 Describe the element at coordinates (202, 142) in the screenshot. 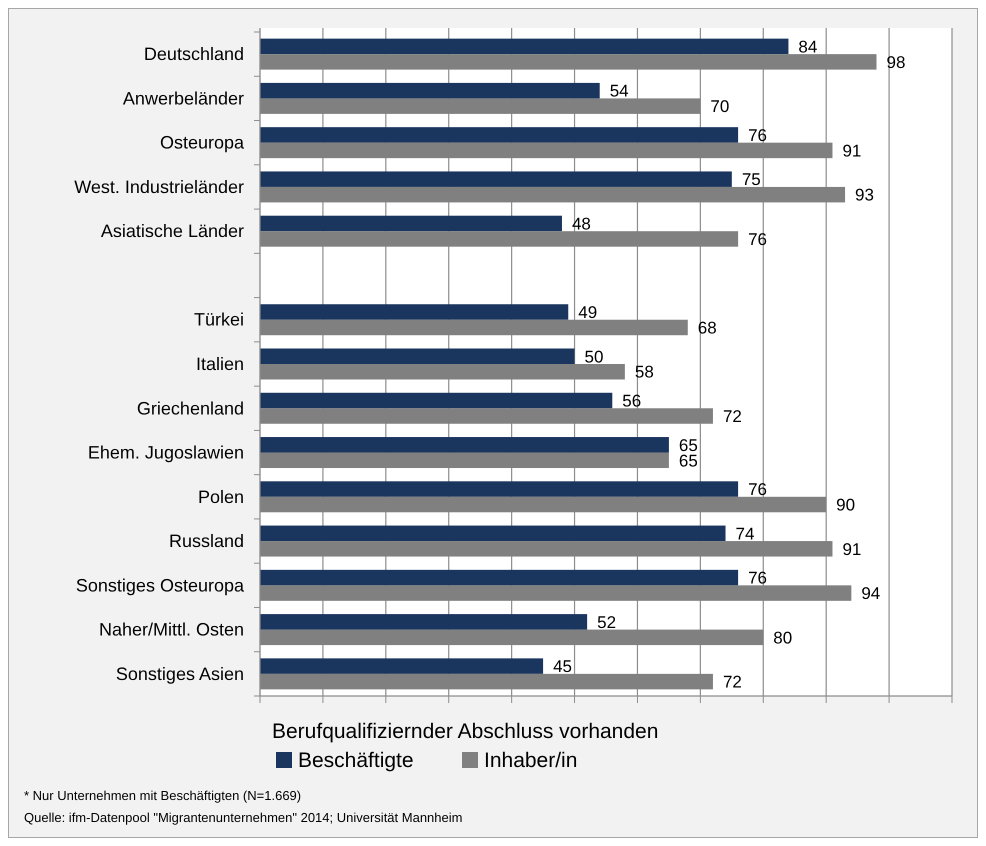

I see `y-tick-label: Osteuropa` at that location.